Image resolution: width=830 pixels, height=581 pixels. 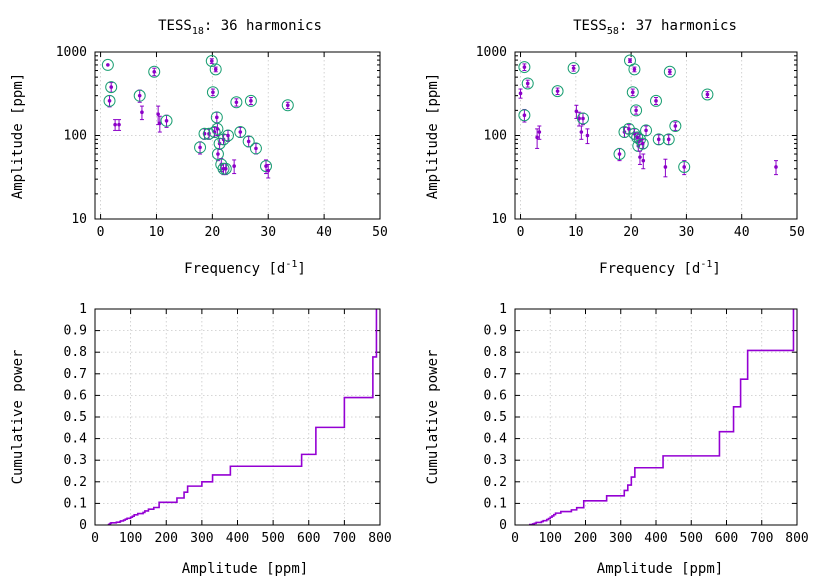 What do you see at coordinates (433, 417) in the screenshot?
I see `ylabel-cumulative-right: Cumulative power` at bounding box center [433, 417].